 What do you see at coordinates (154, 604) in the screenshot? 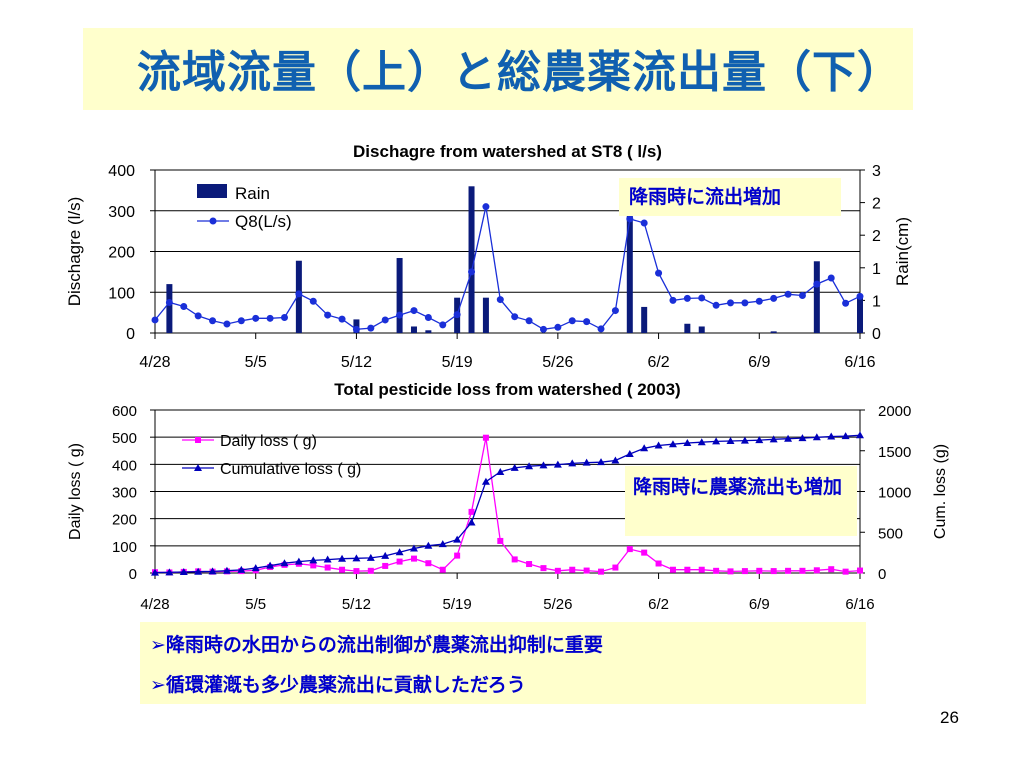
I see `chart2-xtick-label: 4/28` at bounding box center [154, 604].